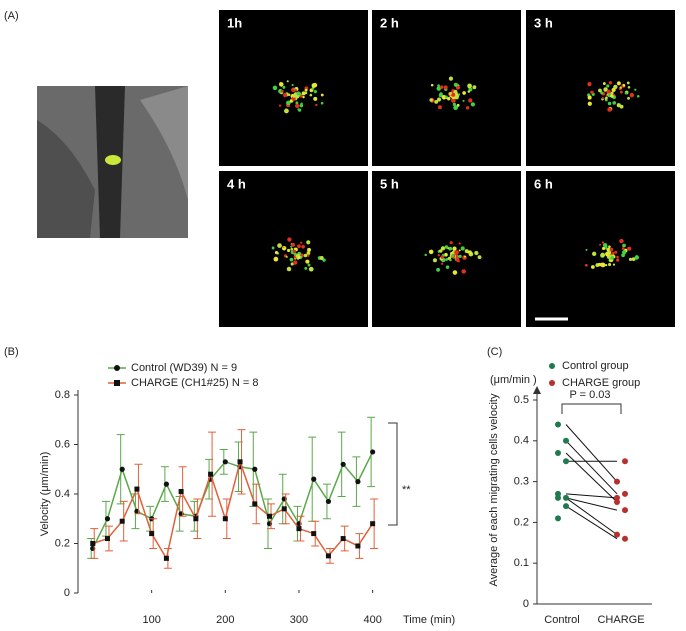  Describe the element at coordinates (389, 183) in the screenshot. I see `frame-label: 5 h` at that location.